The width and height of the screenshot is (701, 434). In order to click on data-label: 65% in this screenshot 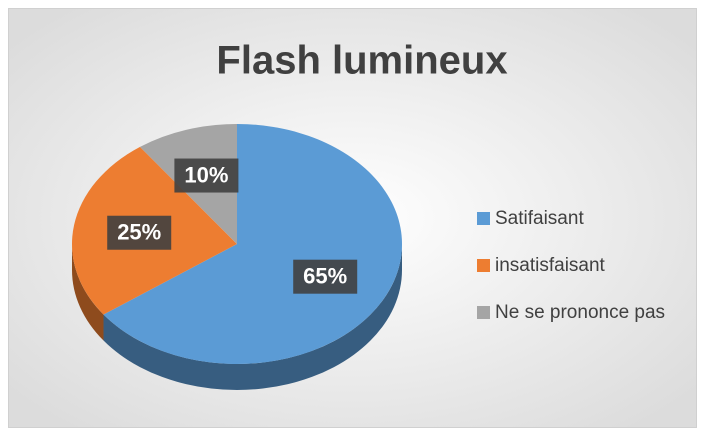, I will do `click(325, 275)`.